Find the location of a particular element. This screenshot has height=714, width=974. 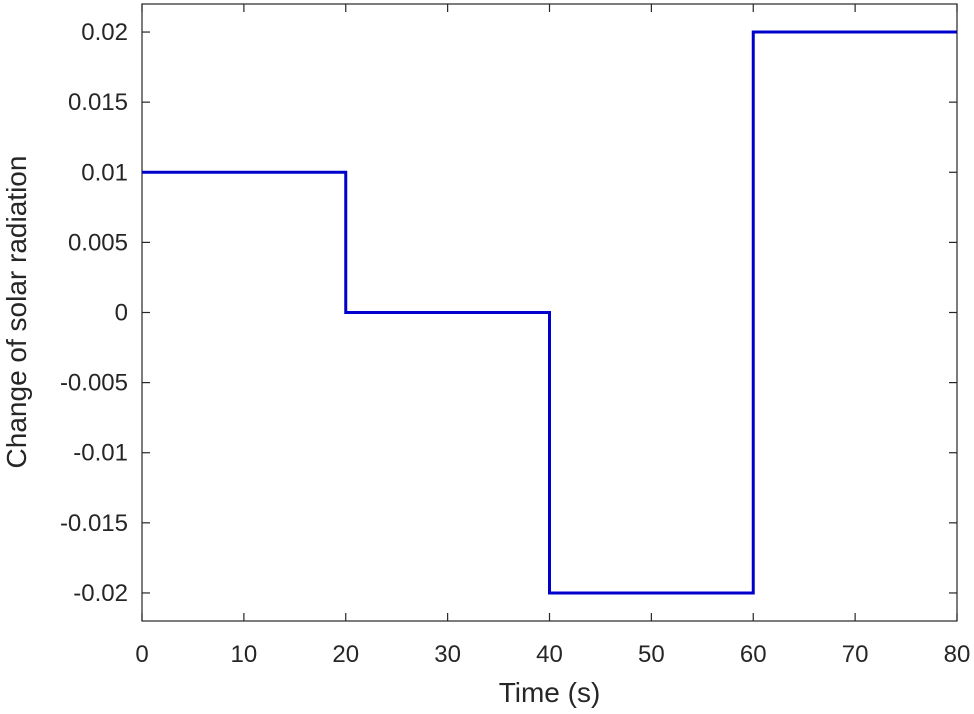

x-tick-label: 70 is located at coordinates (855, 654).